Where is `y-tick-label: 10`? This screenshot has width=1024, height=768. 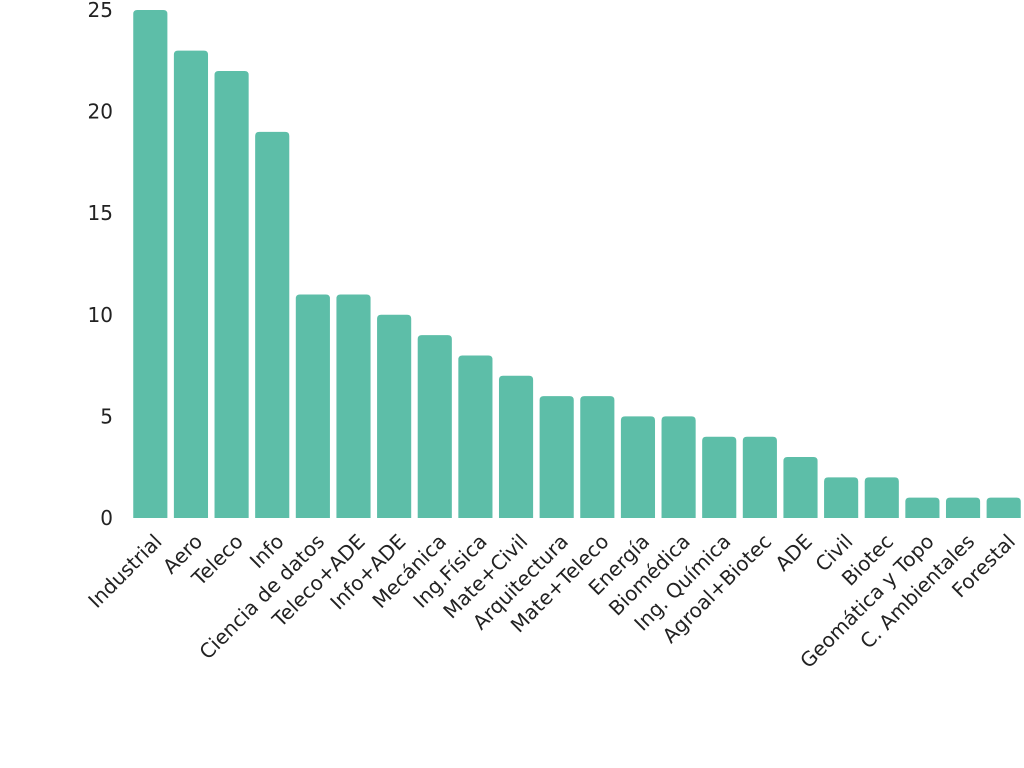
y-tick-label: 10 is located at coordinates (100, 315).